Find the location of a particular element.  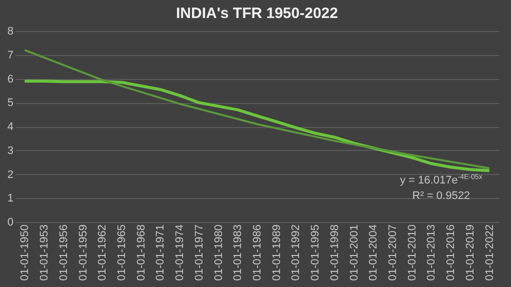

x-tick-label: 01-01-1977 is located at coordinates (199, 252).